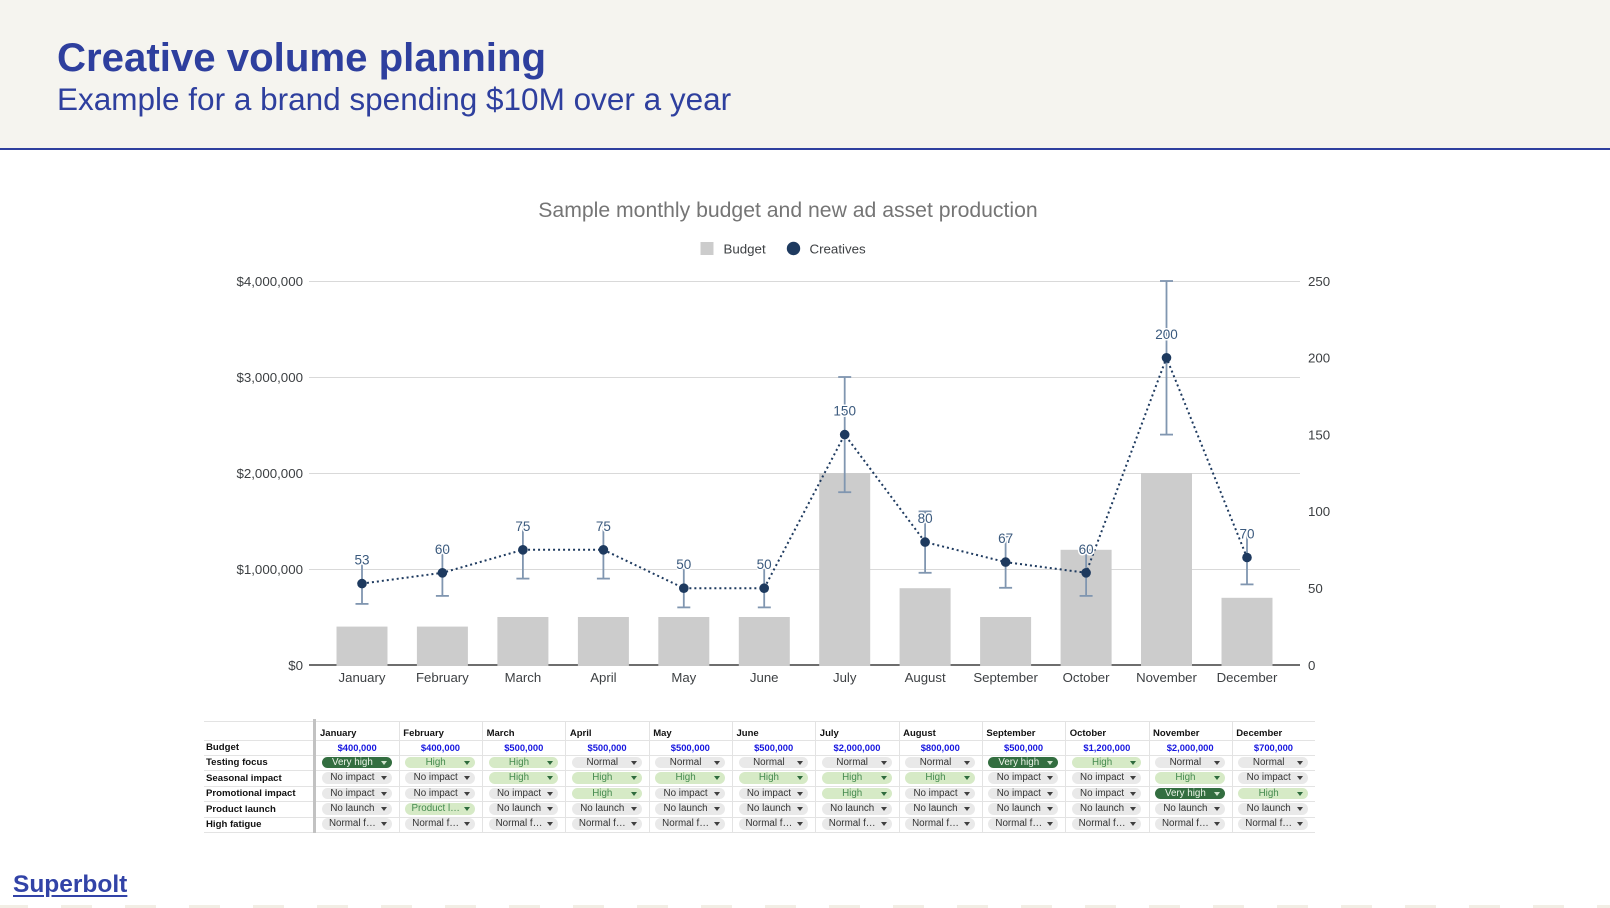  What do you see at coordinates (1005, 677) in the screenshot?
I see `svg-text: September` at bounding box center [1005, 677].